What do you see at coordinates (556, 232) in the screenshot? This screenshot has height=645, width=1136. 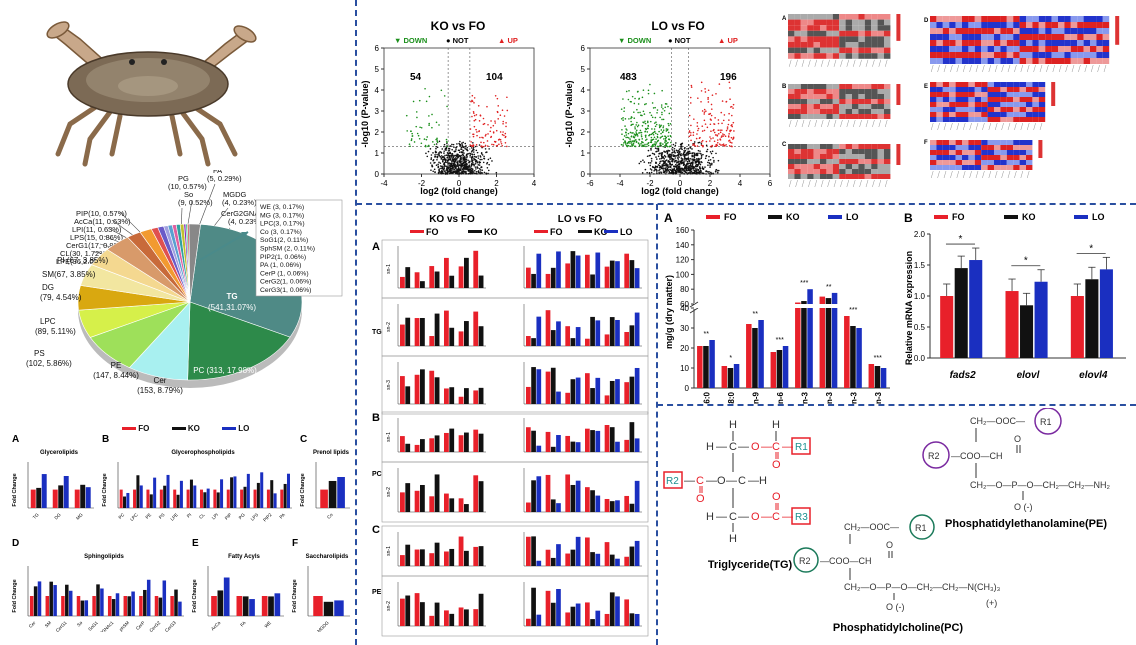 I see `sn-legend-fo-2: FO` at bounding box center [556, 232].